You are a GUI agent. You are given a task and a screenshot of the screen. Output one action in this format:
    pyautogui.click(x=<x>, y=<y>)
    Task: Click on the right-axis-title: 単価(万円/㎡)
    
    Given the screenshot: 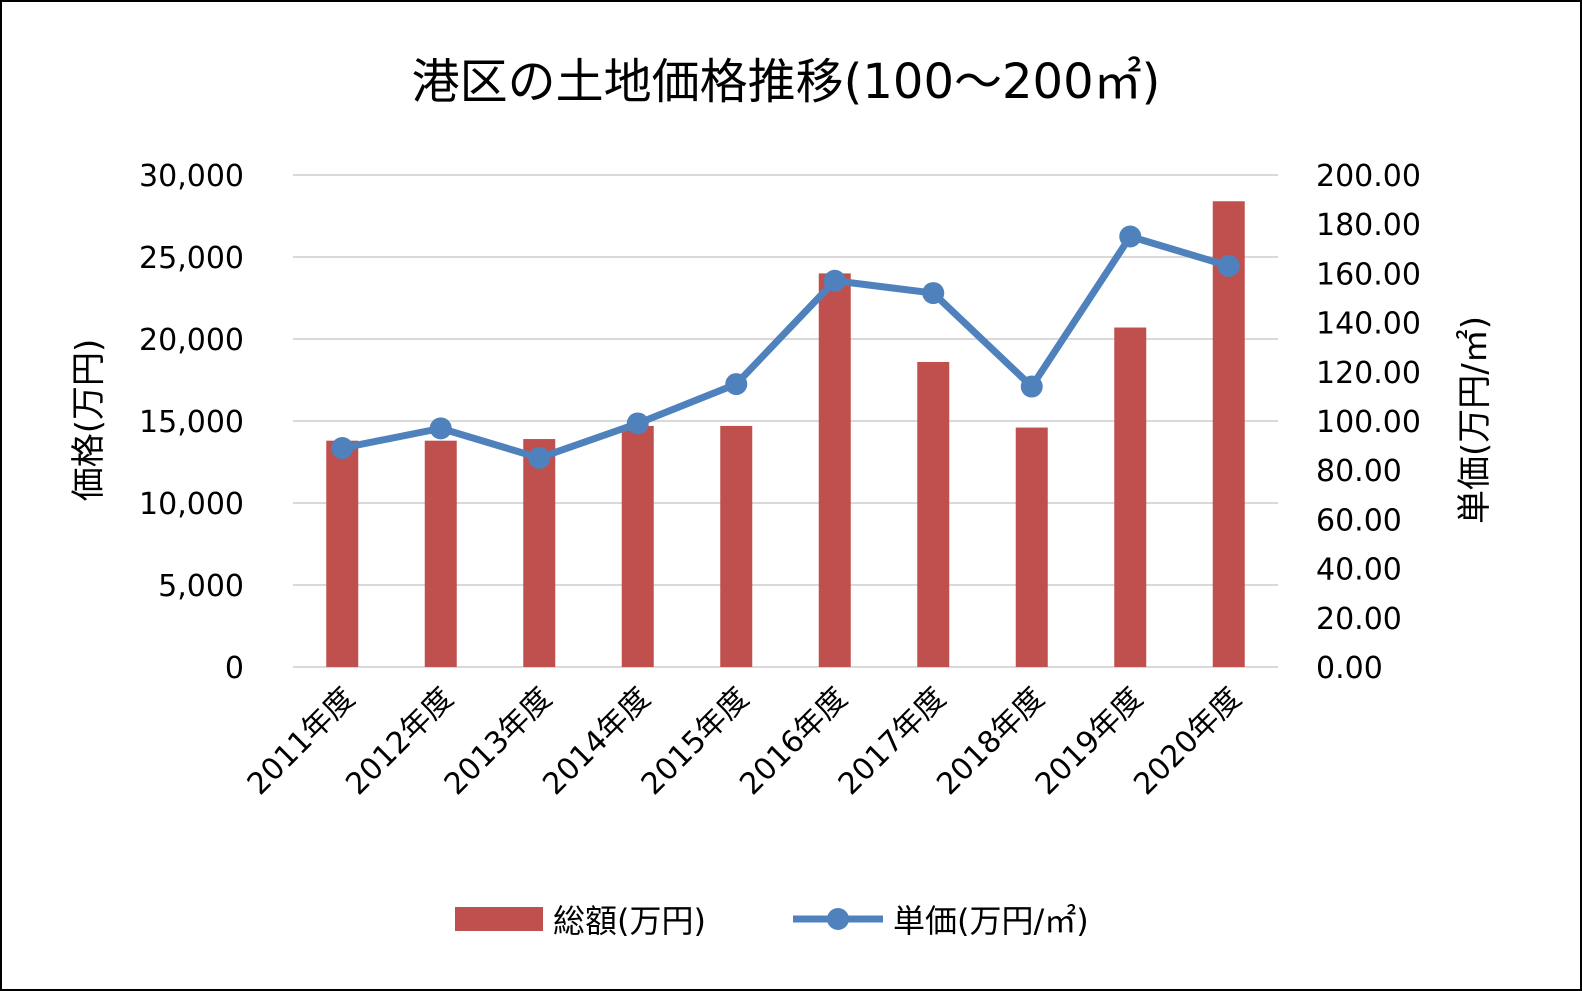 What is the action you would take?
    pyautogui.click(x=1475, y=420)
    